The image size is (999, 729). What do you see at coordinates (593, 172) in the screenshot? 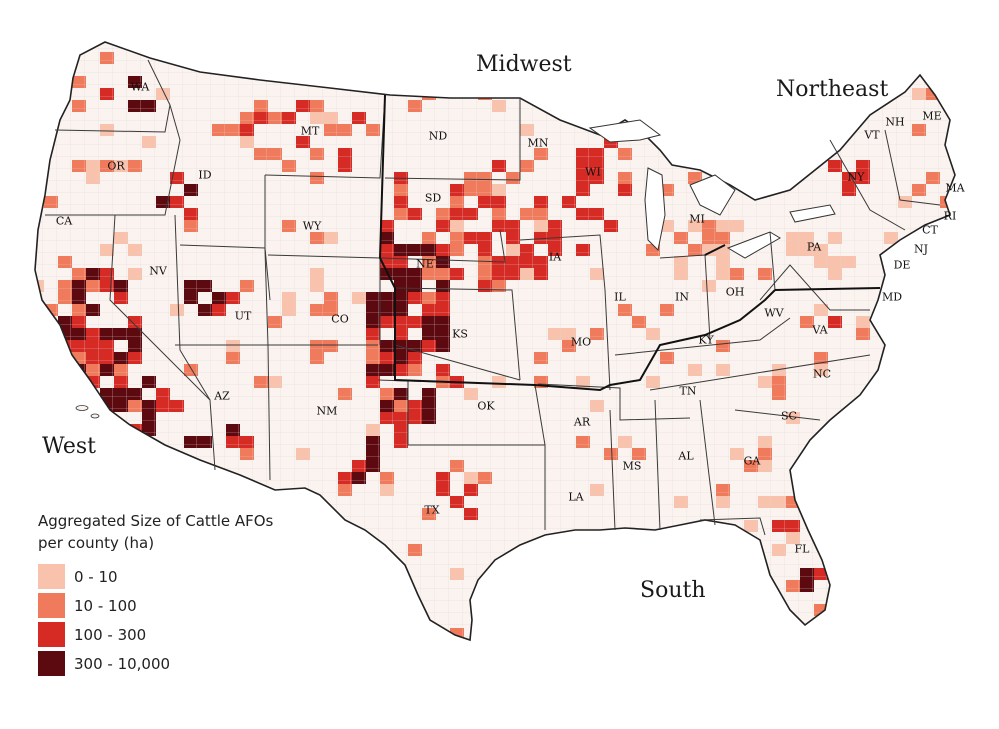
I see `state-label-wi: WI` at bounding box center [593, 172].